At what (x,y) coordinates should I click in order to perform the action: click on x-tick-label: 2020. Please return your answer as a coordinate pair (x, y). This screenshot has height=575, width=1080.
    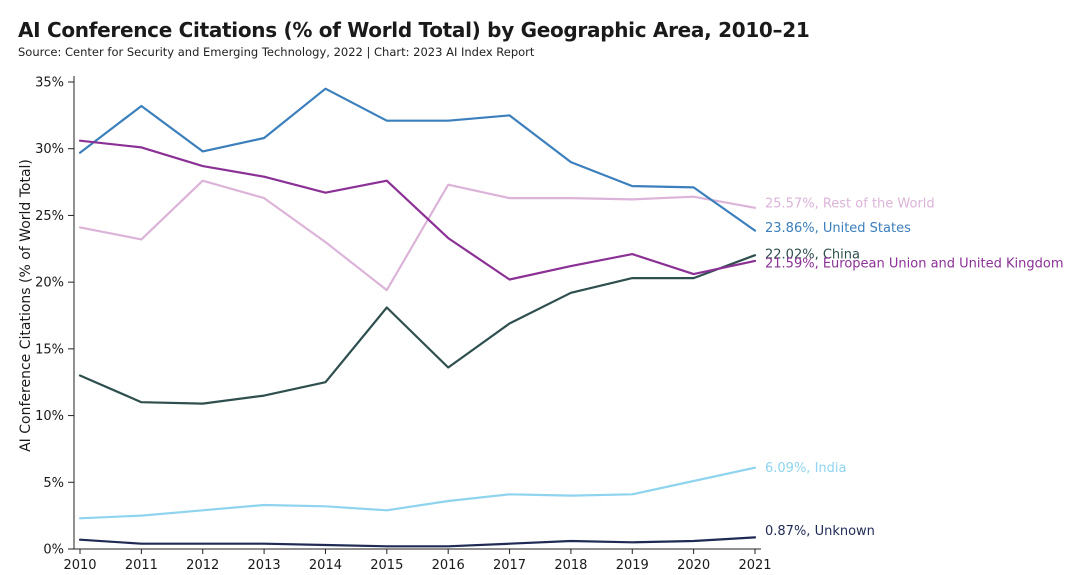
    Looking at the image, I should click on (693, 565).